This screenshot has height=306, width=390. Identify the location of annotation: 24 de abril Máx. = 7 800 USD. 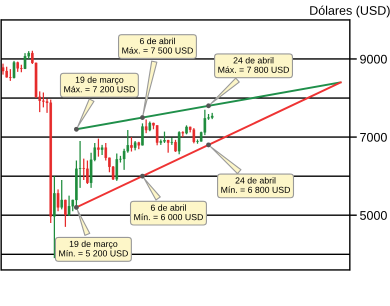
(253, 65).